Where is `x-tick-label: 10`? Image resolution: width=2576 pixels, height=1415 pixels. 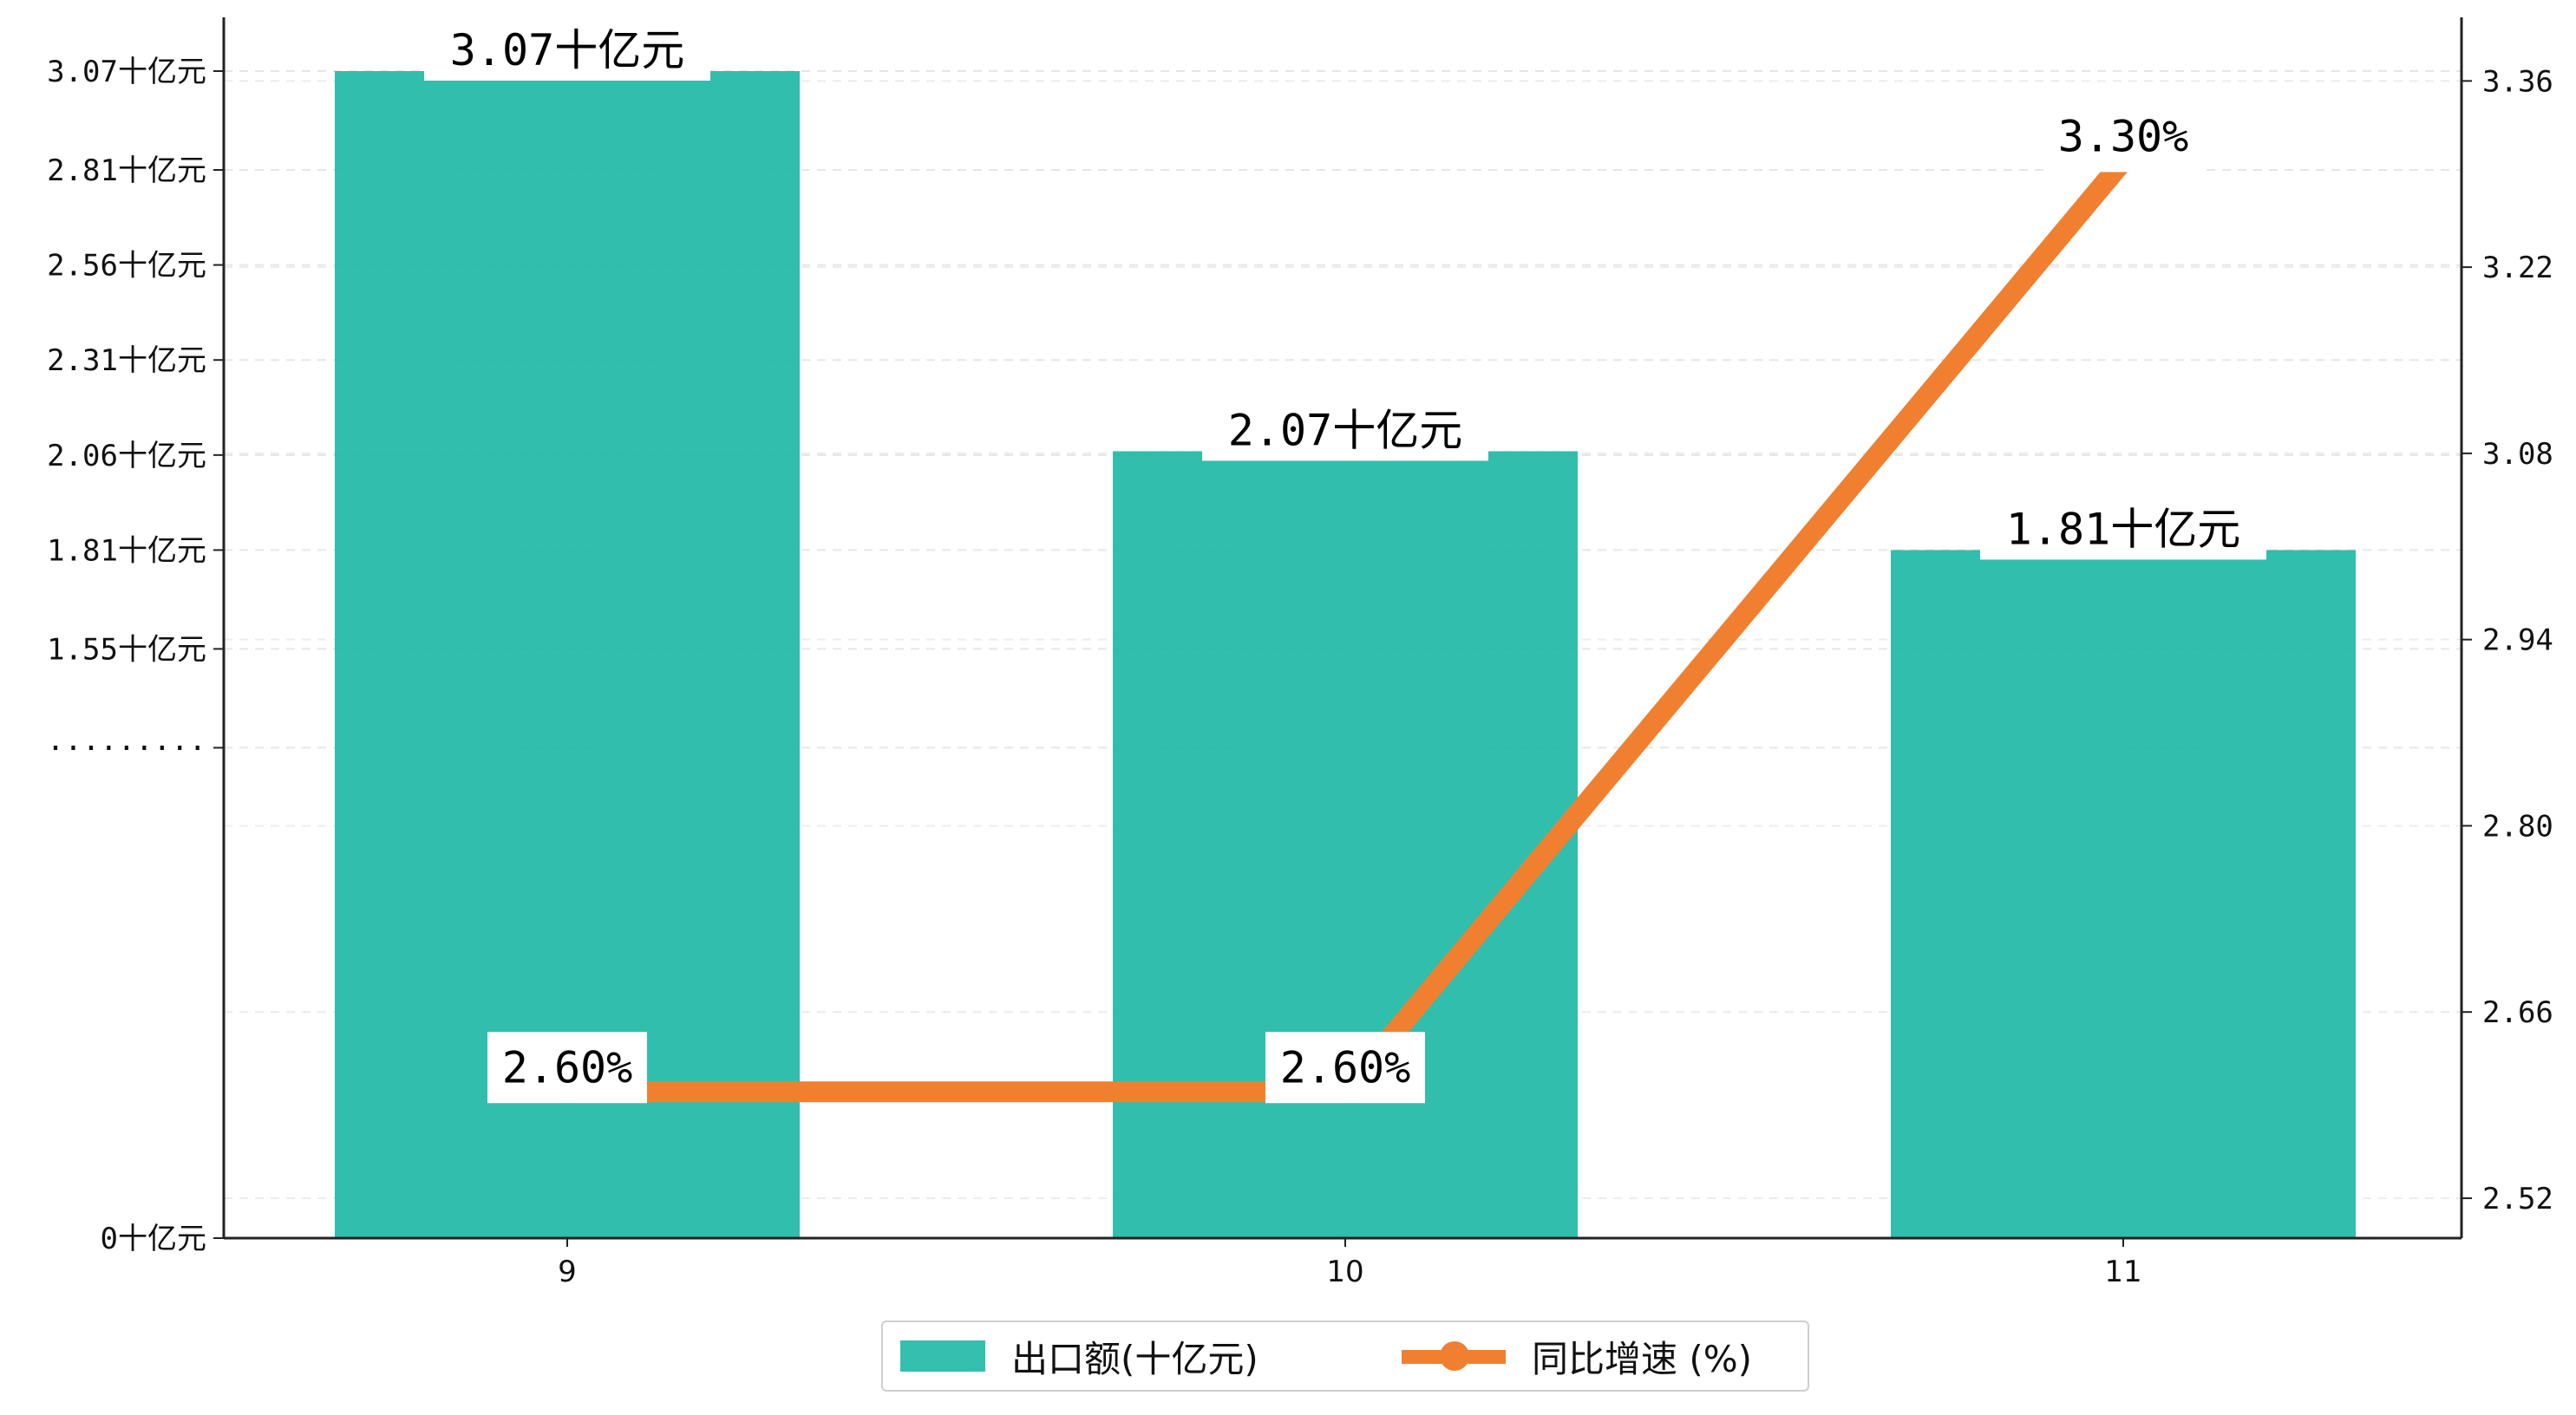
x-tick-label: 10 is located at coordinates (1344, 1272).